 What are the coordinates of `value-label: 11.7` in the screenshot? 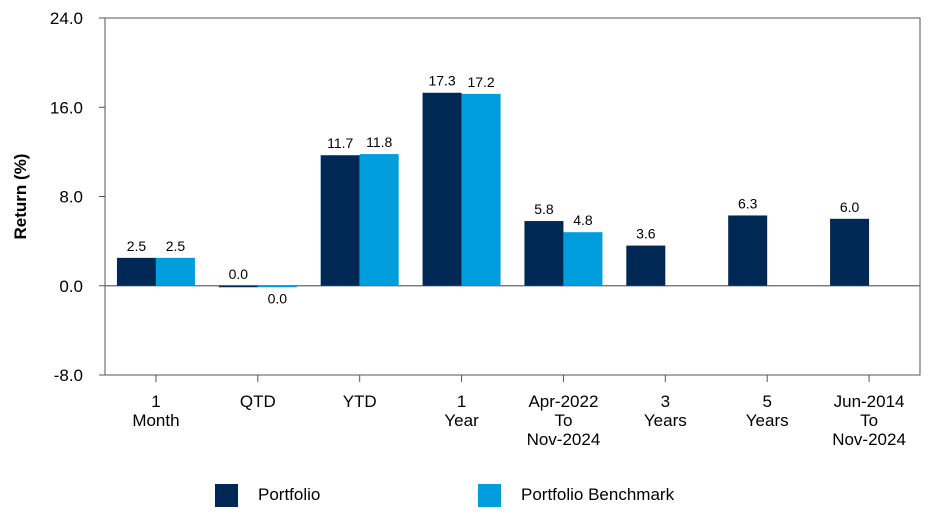 It's located at (340, 143).